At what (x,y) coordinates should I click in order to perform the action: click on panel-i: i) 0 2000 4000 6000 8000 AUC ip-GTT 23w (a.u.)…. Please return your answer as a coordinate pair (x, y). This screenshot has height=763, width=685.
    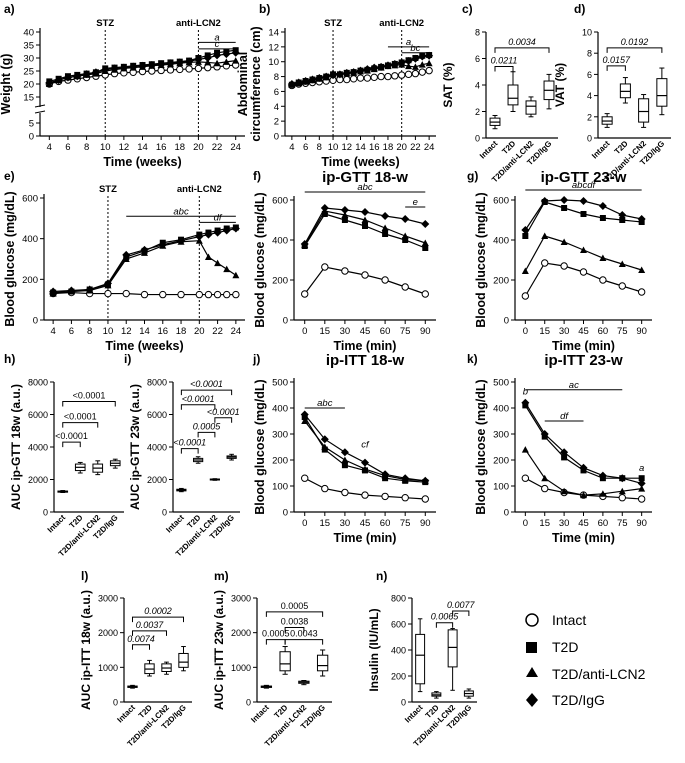
    Looking at the image, I should click on (182, 455).